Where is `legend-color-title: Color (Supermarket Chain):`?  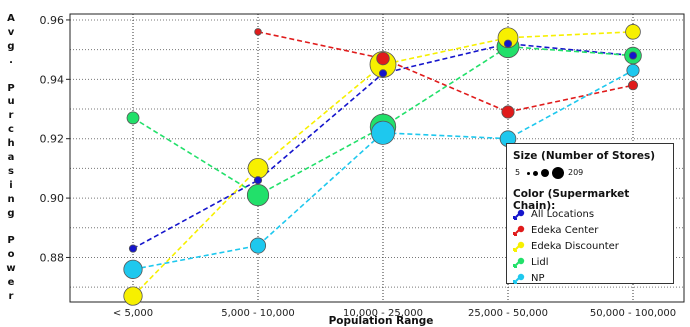
legend-color-title: Color (Supermarket Chain): is located at coordinates (571, 200).